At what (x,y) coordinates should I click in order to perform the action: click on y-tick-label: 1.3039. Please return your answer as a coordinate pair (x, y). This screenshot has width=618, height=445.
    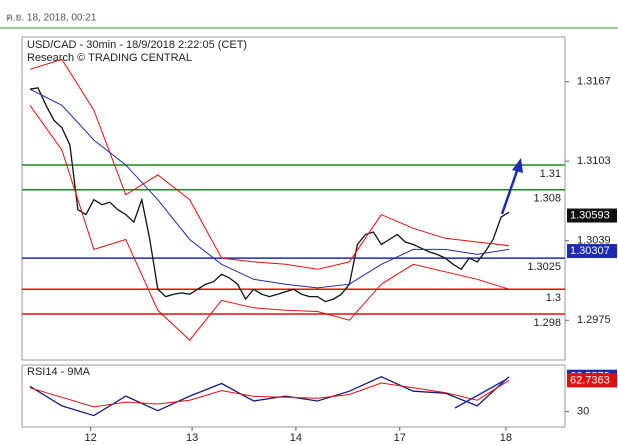
    Looking at the image, I should click on (594, 241).